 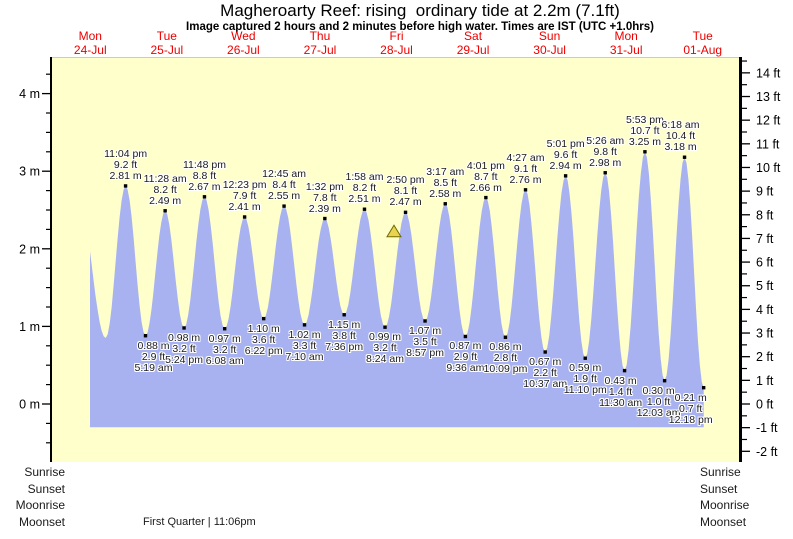 I want to click on high-tide-label: 12:45 am 8.4 ft 2.55 m, so click(x=284, y=185).